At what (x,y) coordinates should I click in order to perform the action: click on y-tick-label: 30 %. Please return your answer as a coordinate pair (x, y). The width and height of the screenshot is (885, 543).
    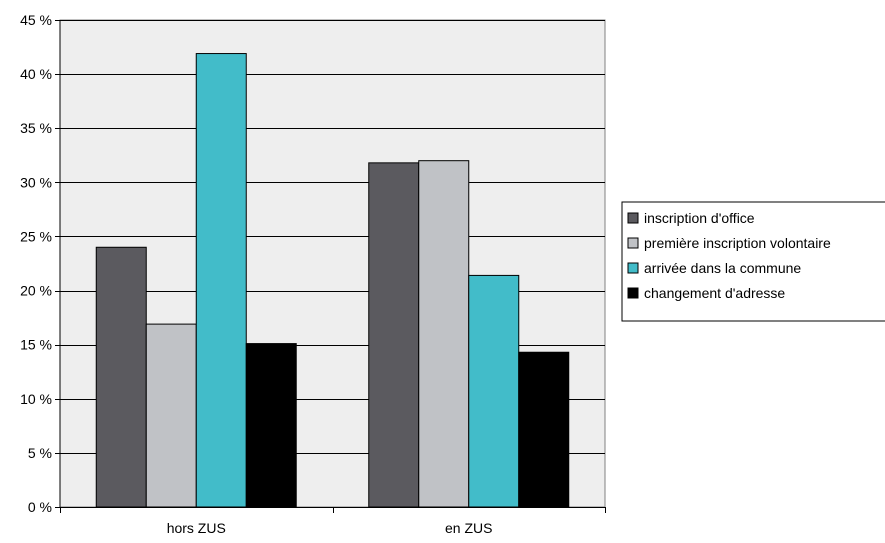
    Looking at the image, I should click on (36, 182).